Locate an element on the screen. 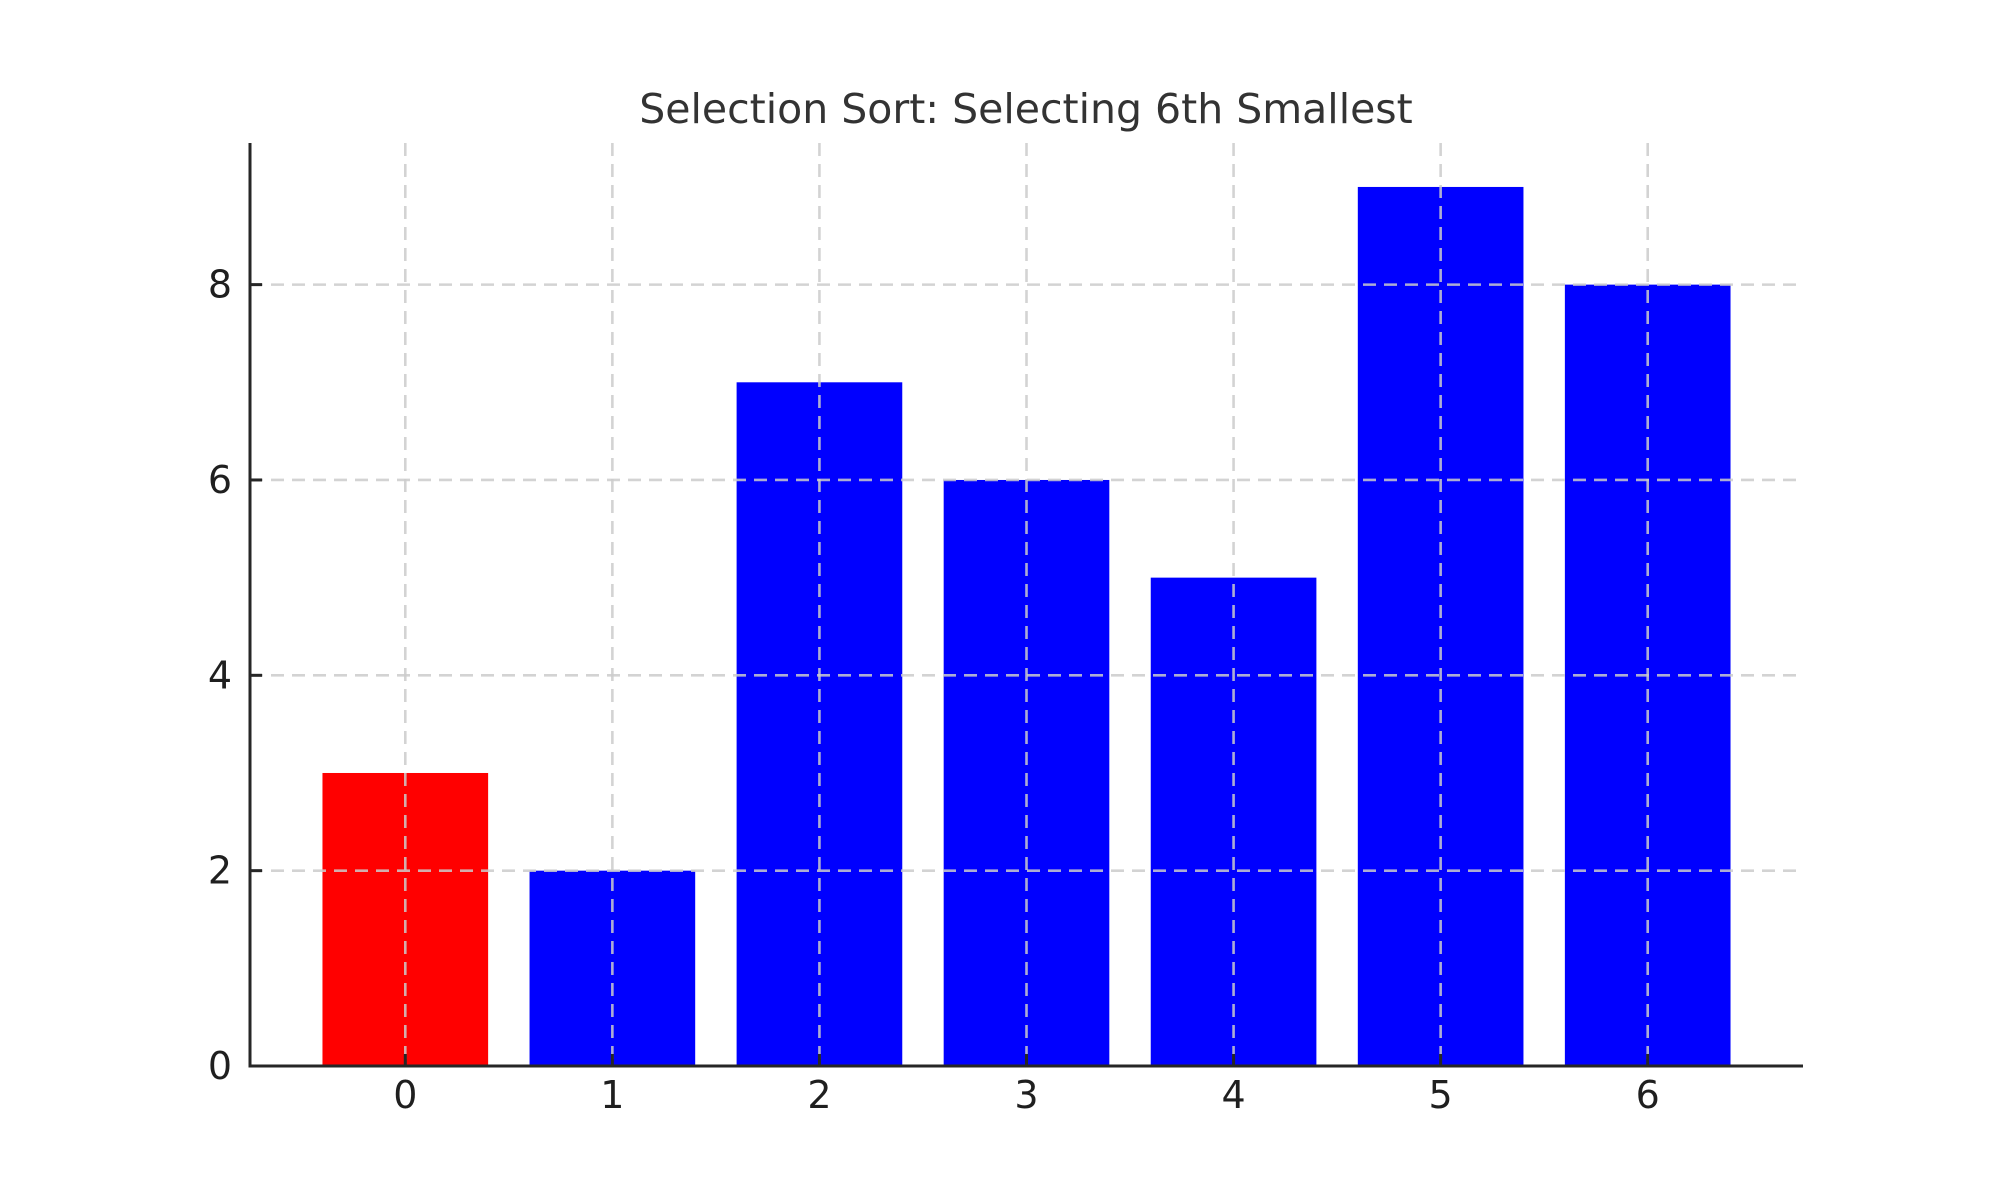 Image resolution: width=2000 pixels, height=1200 pixels. x-tick-label-0: 0 is located at coordinates (405, 1095).